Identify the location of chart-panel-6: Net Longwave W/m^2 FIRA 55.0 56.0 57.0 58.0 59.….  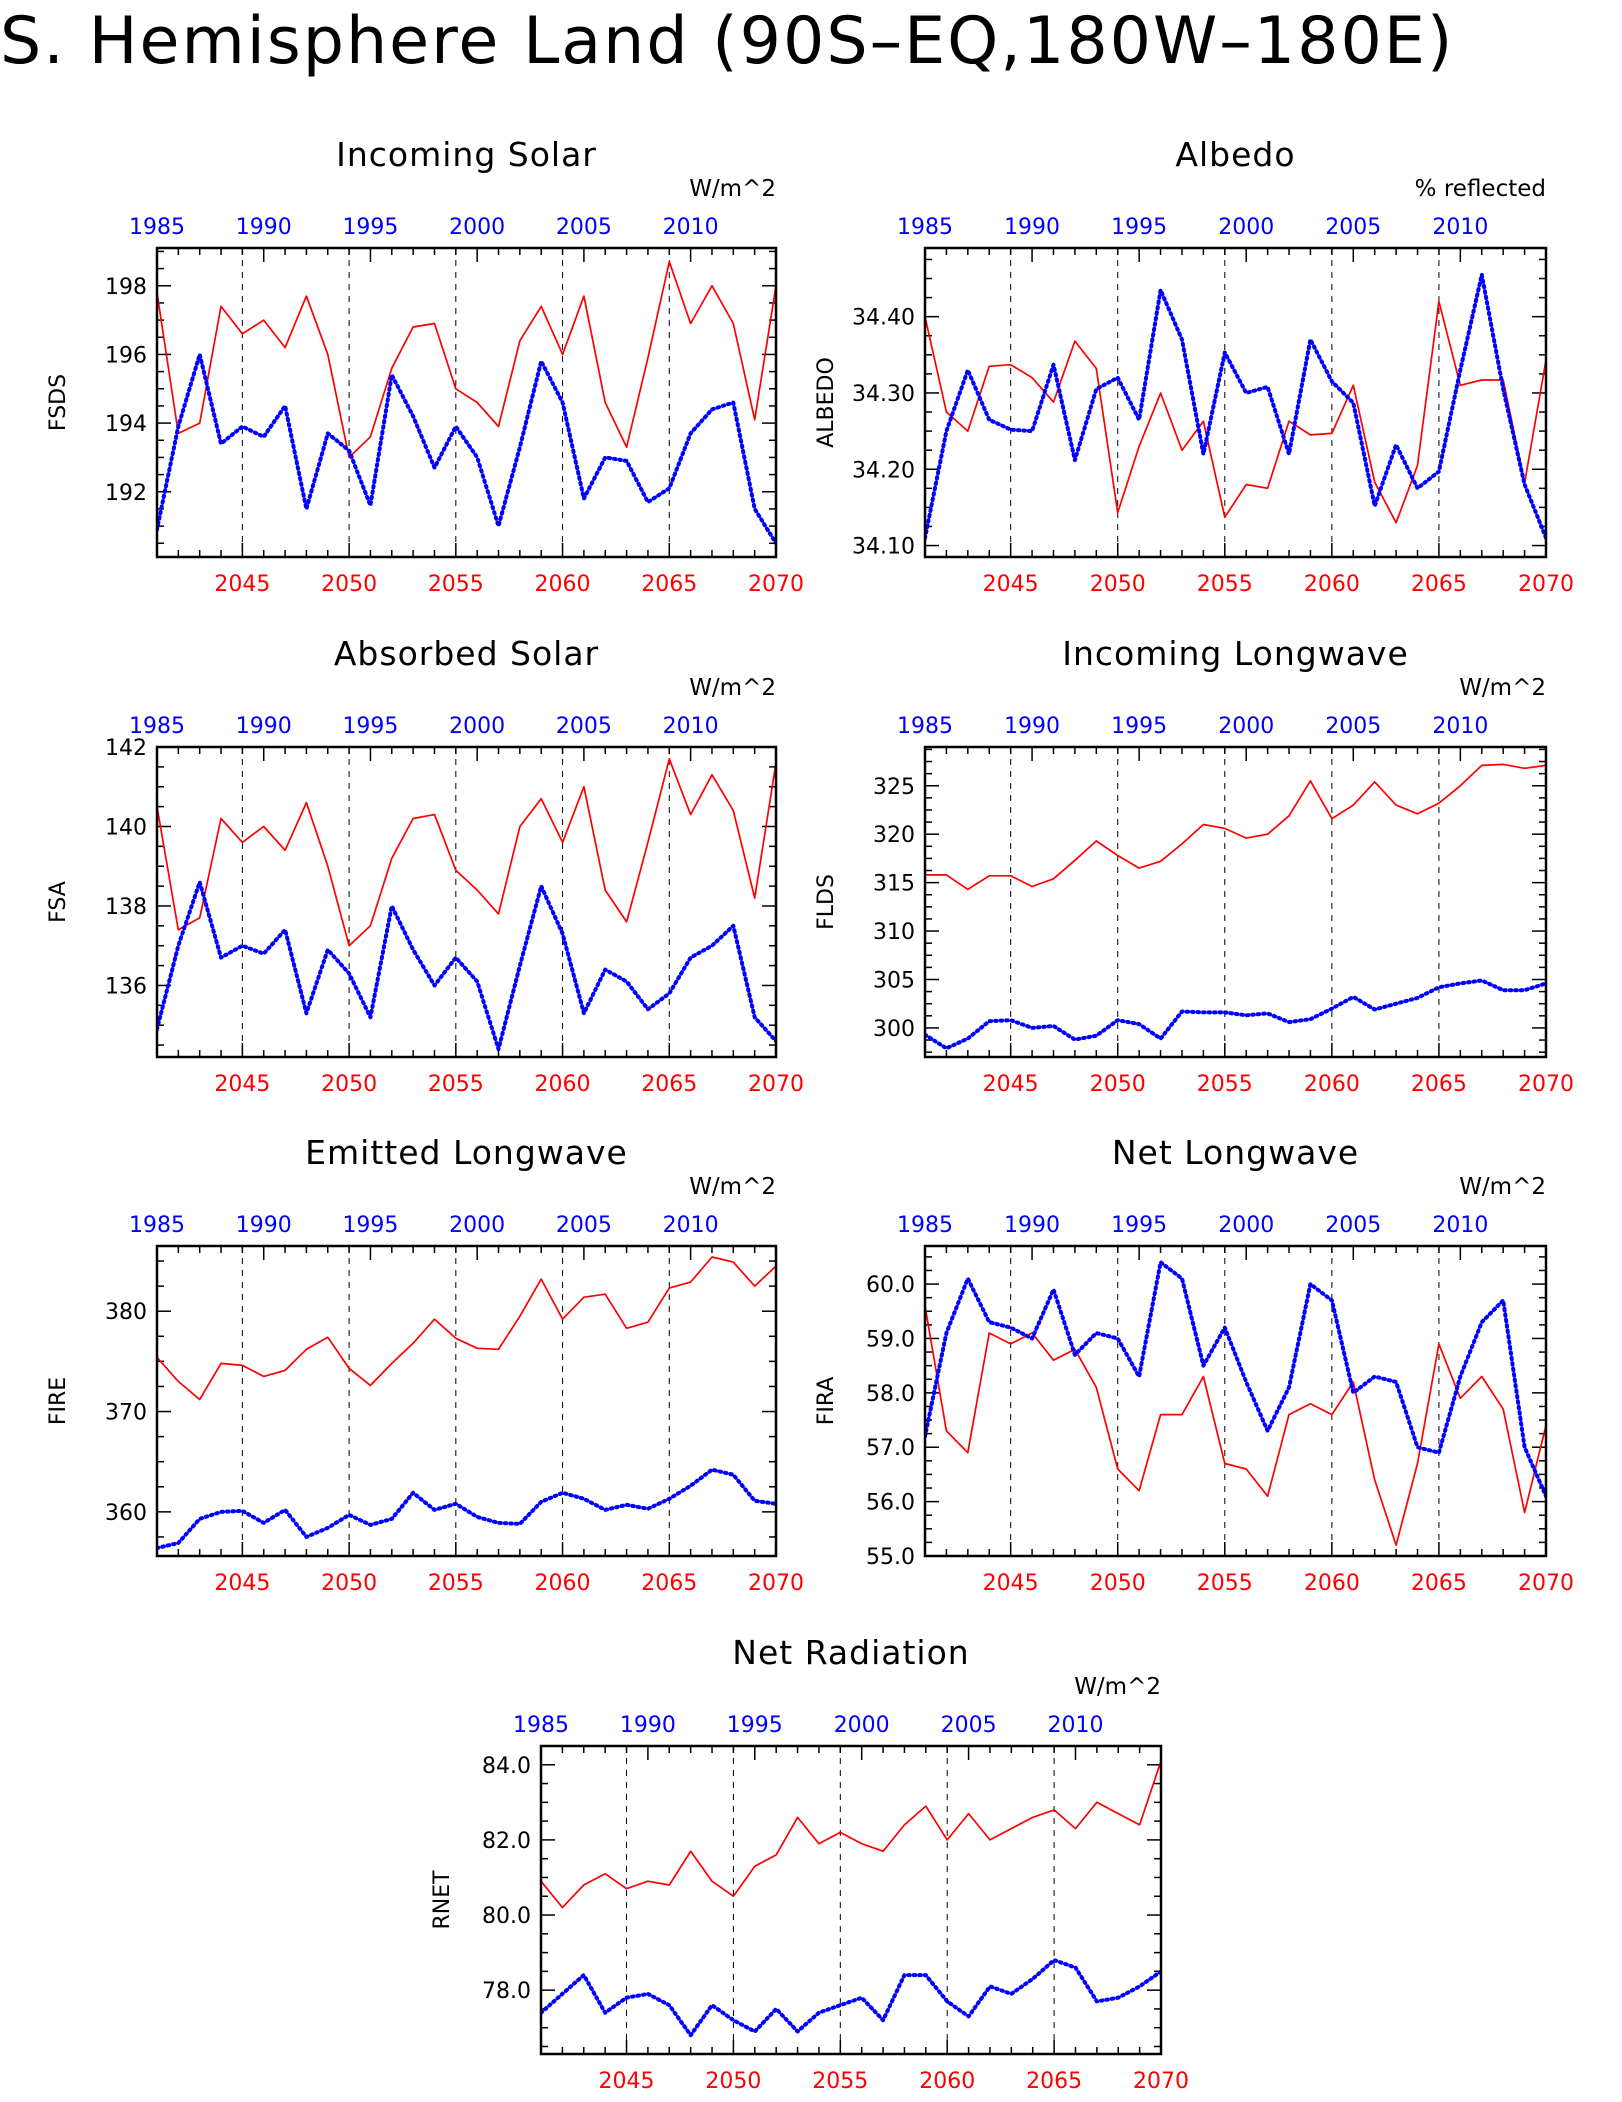
(1194, 1364).